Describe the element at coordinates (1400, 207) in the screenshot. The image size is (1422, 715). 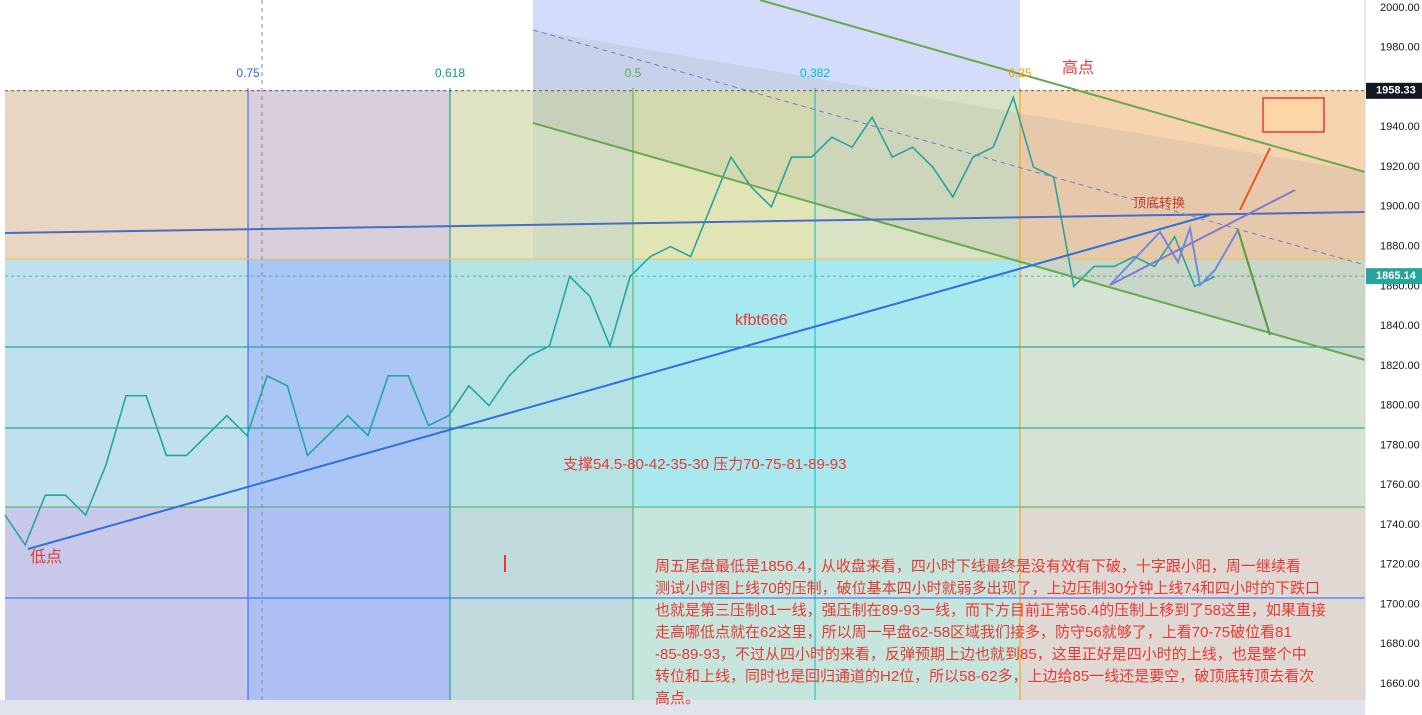
I see `y-tick-label: 1900.00` at that location.